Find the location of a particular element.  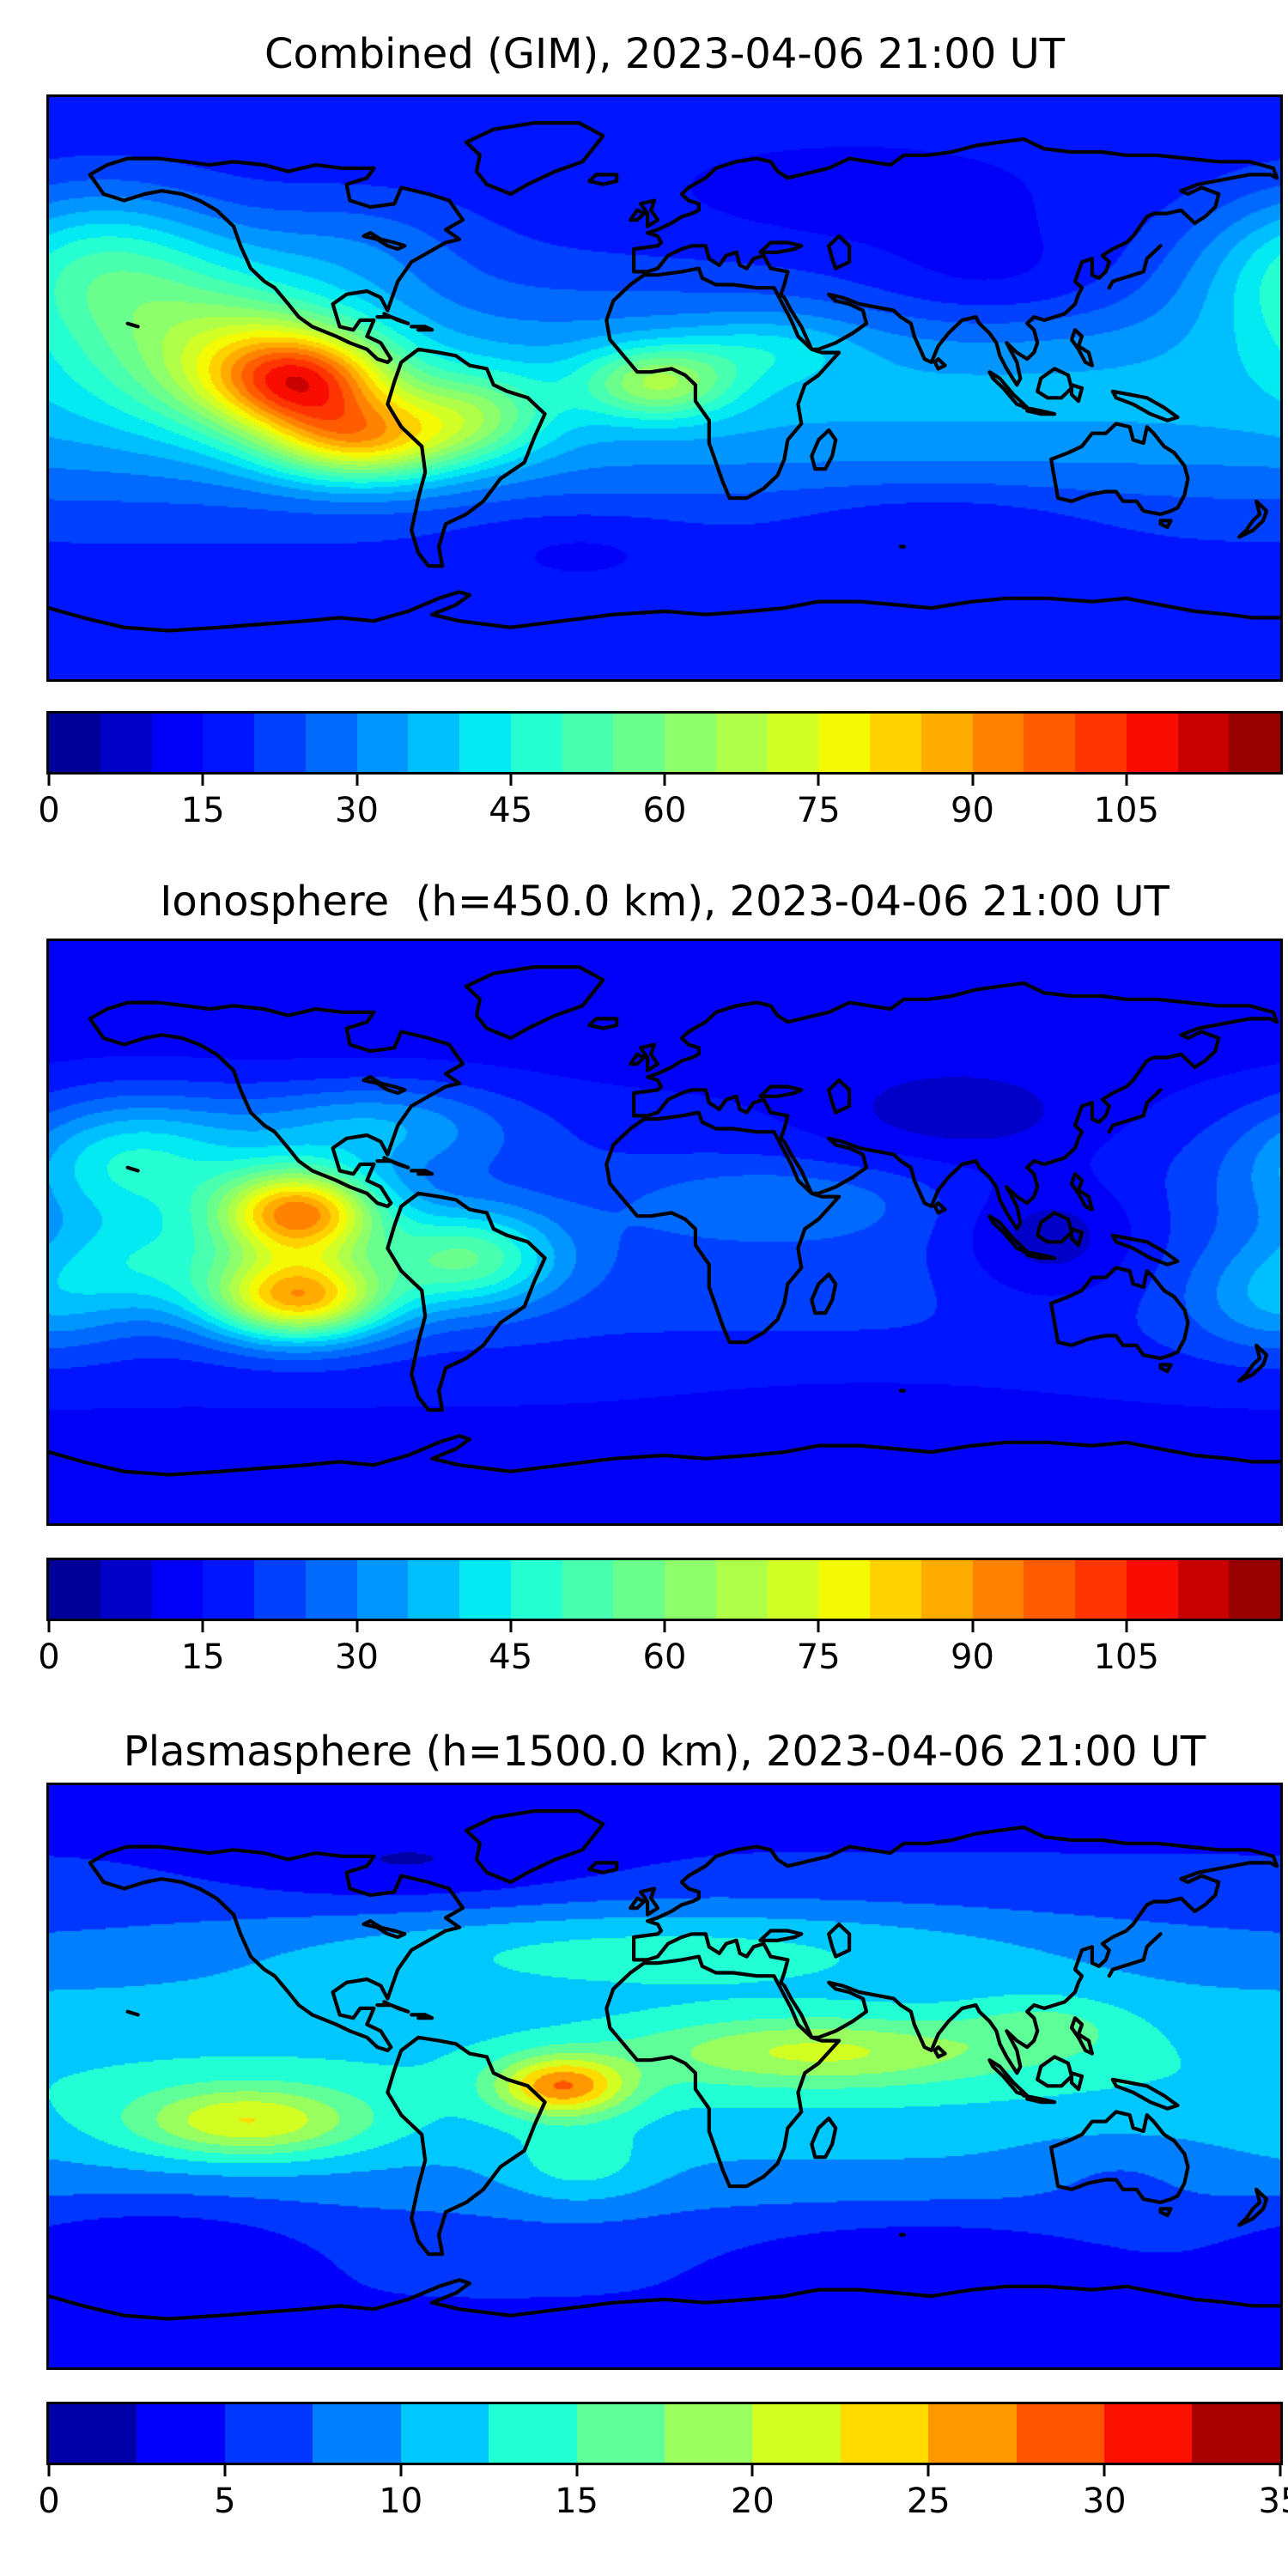

colorbar-ionosphere is located at coordinates (664, 1590).